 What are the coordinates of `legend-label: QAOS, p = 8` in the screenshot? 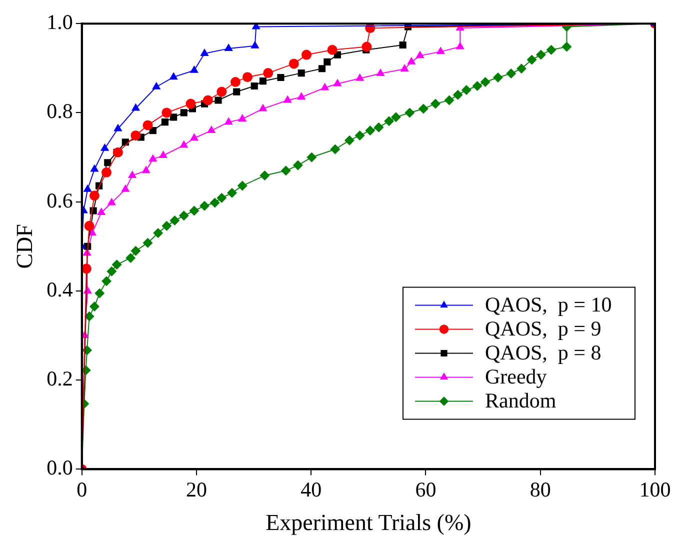 It's located at (543, 352).